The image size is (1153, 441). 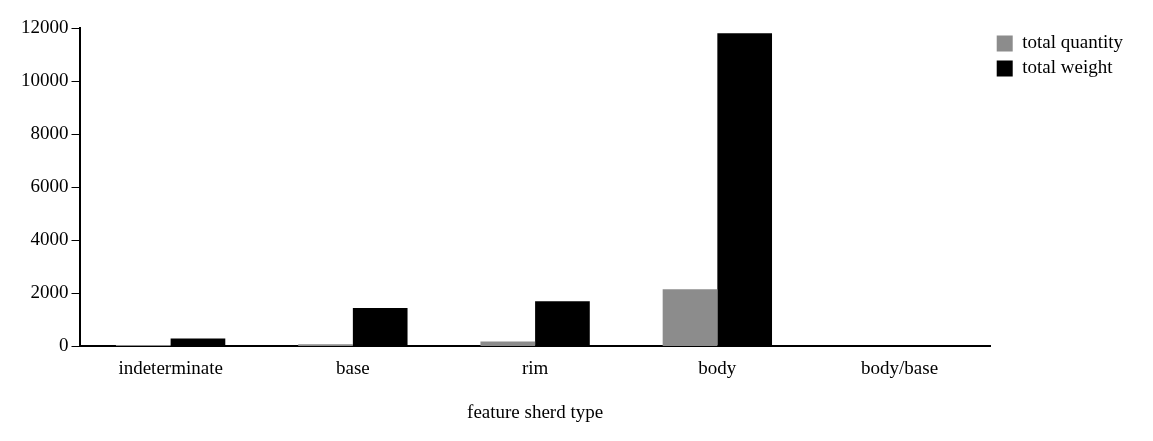 I want to click on legend-label: total weight, so click(x=1068, y=67).